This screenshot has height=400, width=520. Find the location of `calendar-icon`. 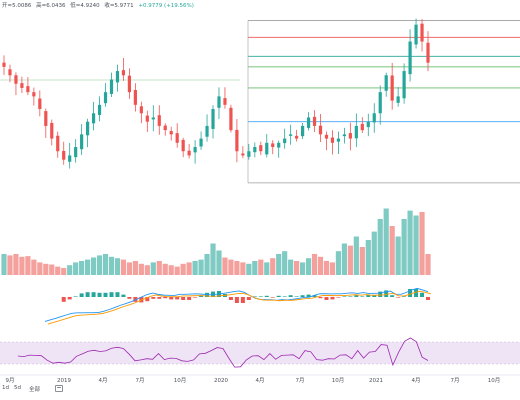

calendar-icon is located at coordinates (59, 388).